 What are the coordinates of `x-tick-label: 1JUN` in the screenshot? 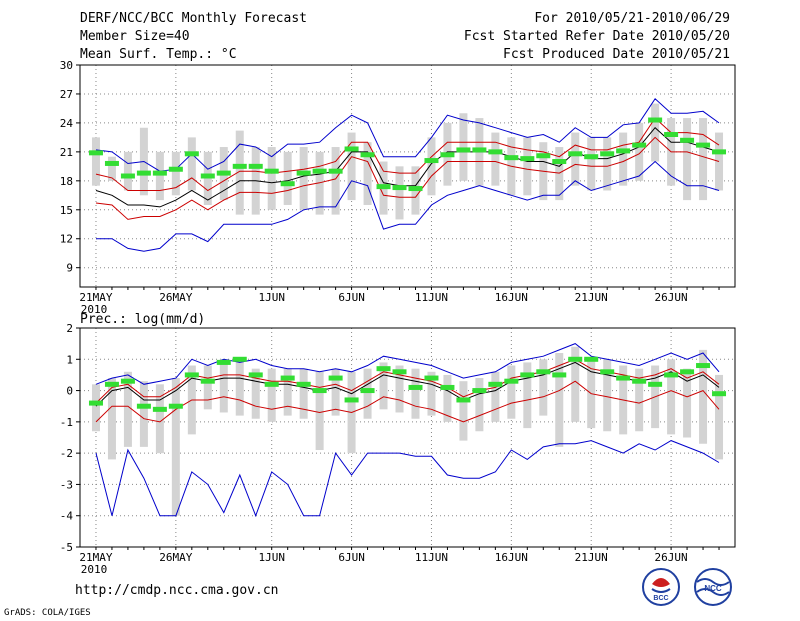 It's located at (271, 297).